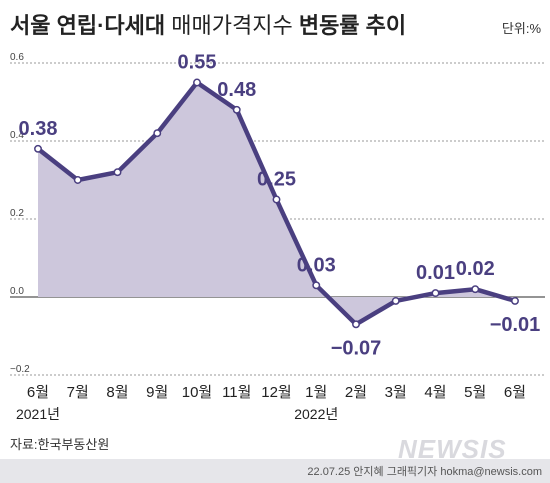 The image size is (550, 483). Describe the element at coordinates (60, 444) in the screenshot. I see `source-label: 자료:한국부동산원` at that location.